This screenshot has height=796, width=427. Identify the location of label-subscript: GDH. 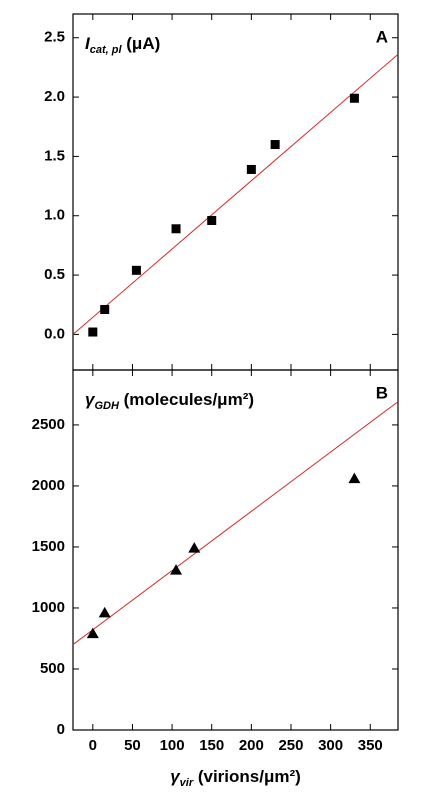
(107, 406).